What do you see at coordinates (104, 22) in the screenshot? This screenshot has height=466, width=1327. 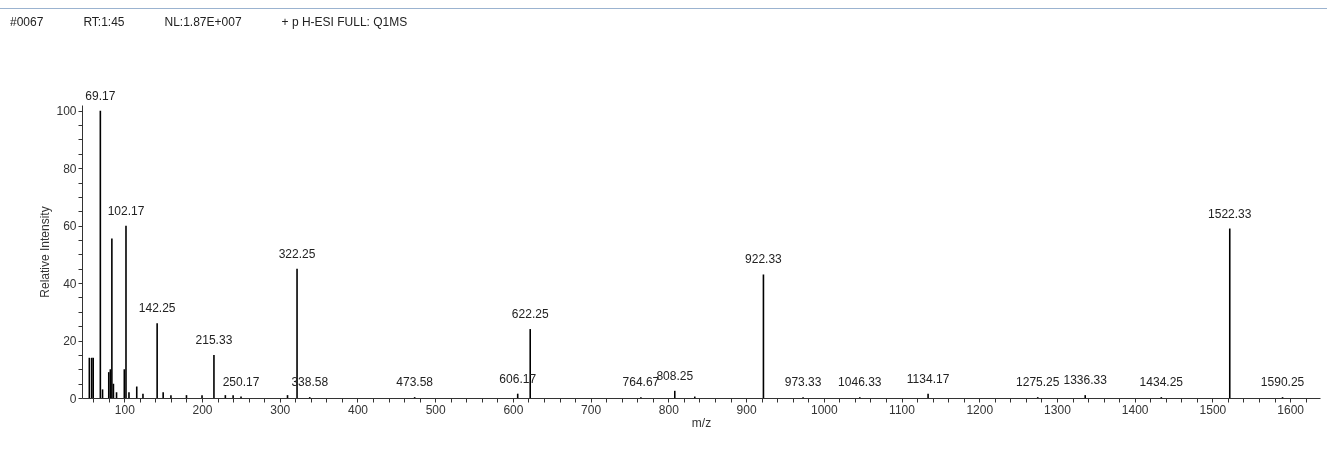 I see `text: RT:1:45` at bounding box center [104, 22].